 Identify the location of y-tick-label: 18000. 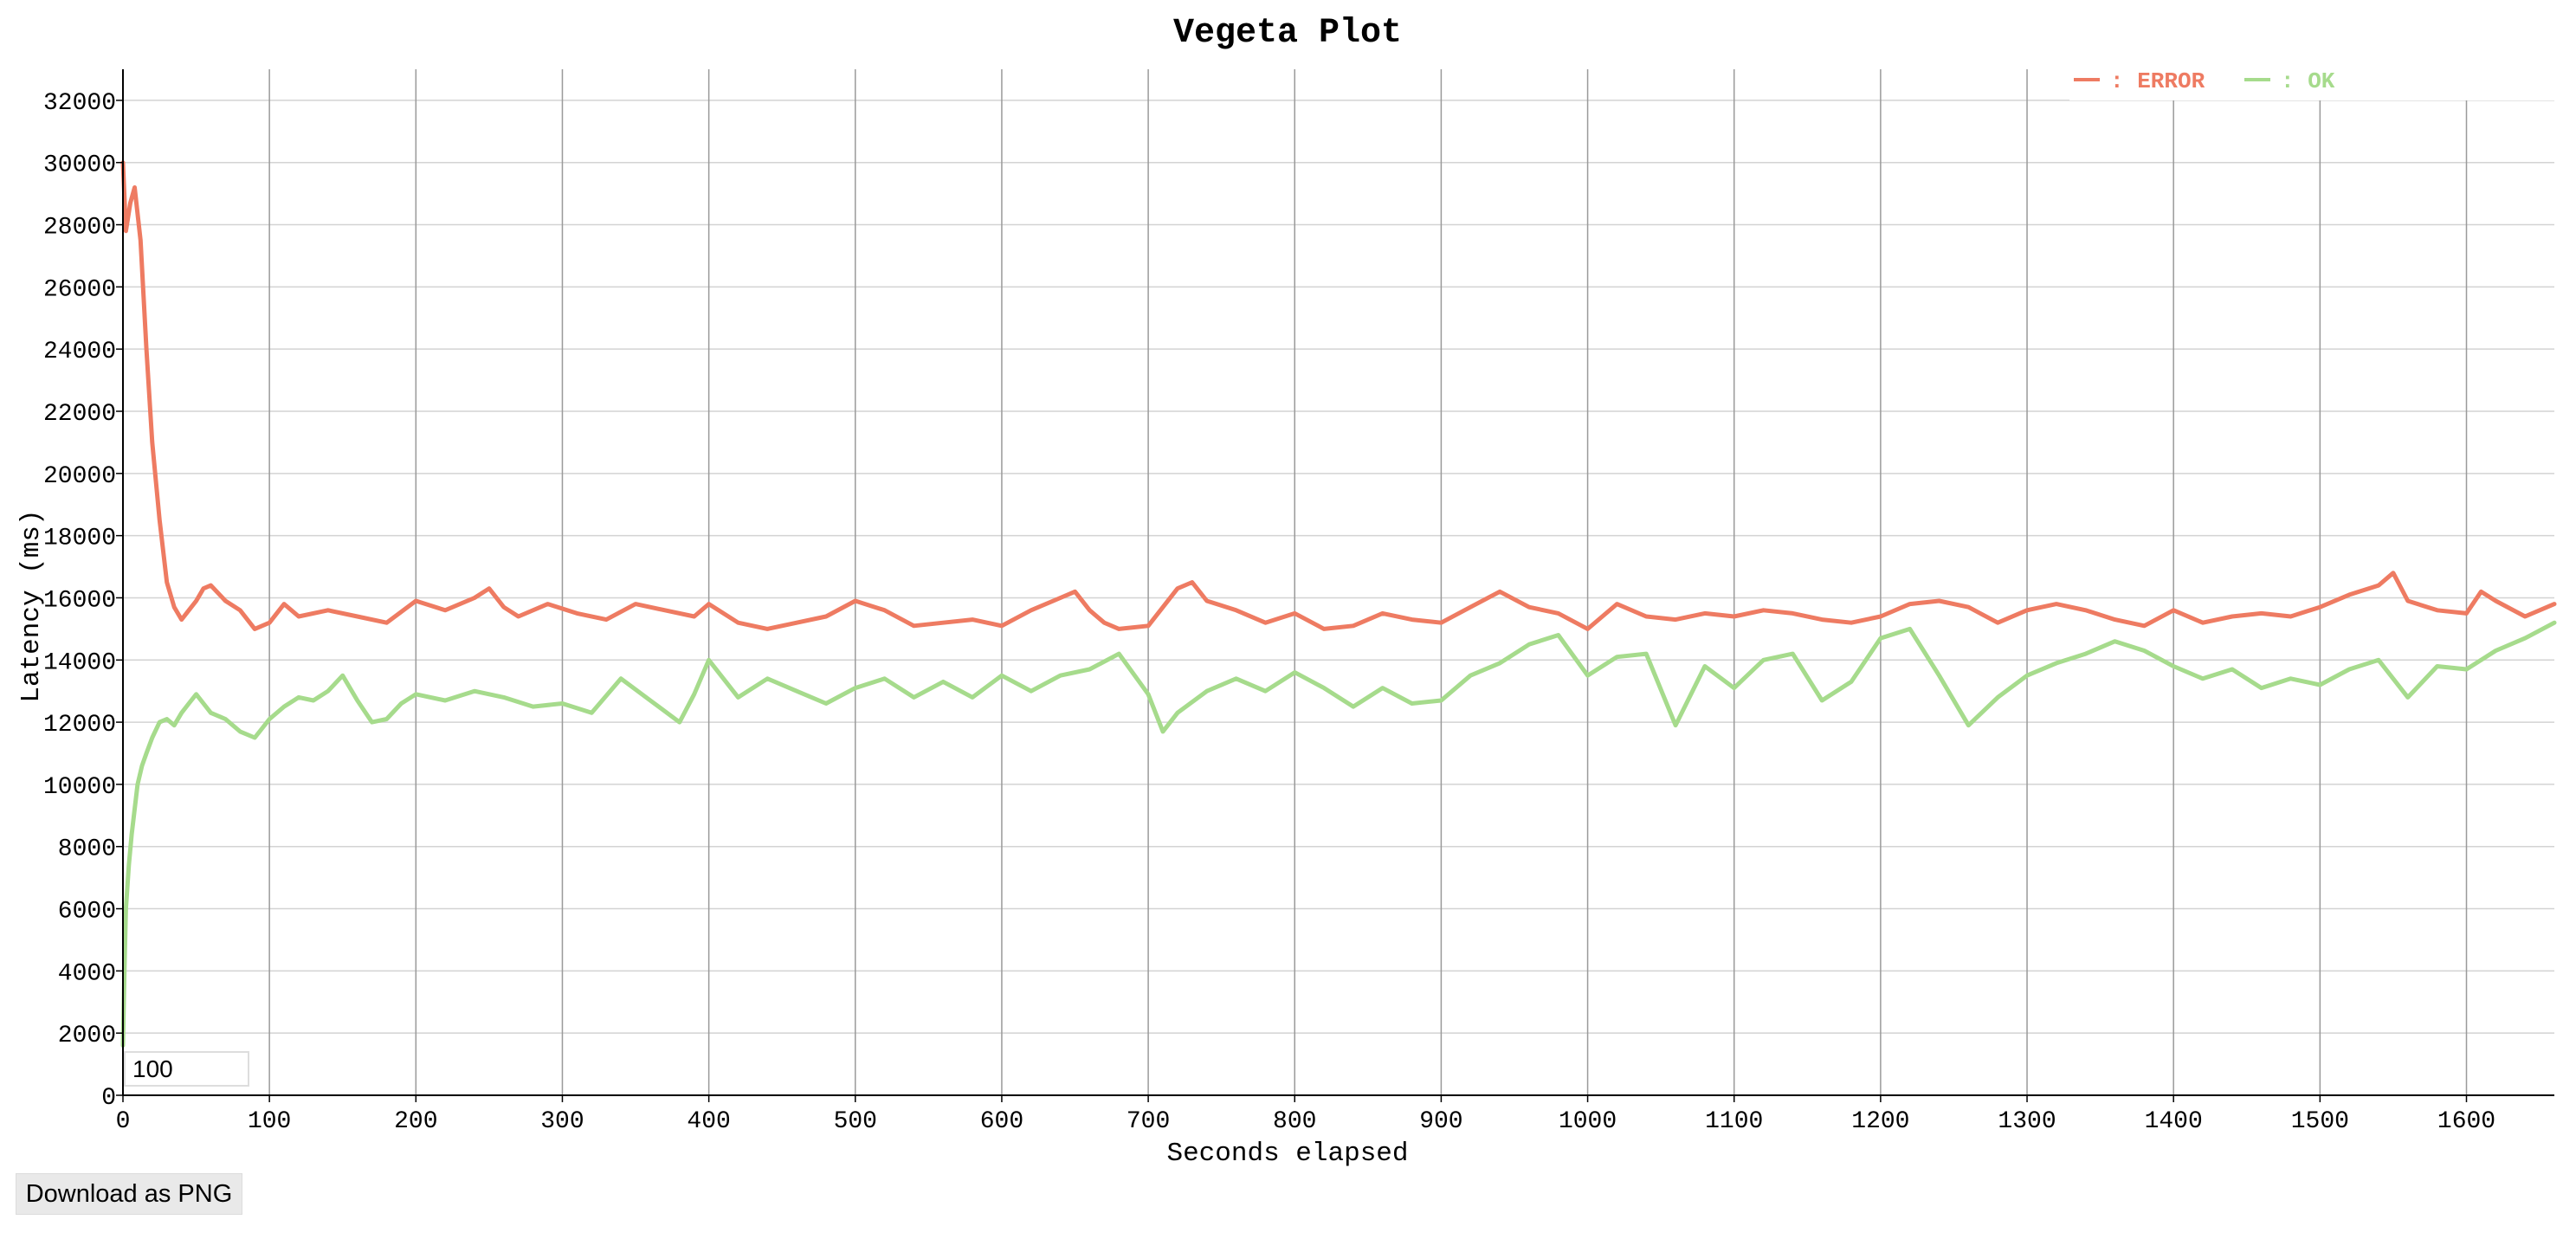
(80, 539).